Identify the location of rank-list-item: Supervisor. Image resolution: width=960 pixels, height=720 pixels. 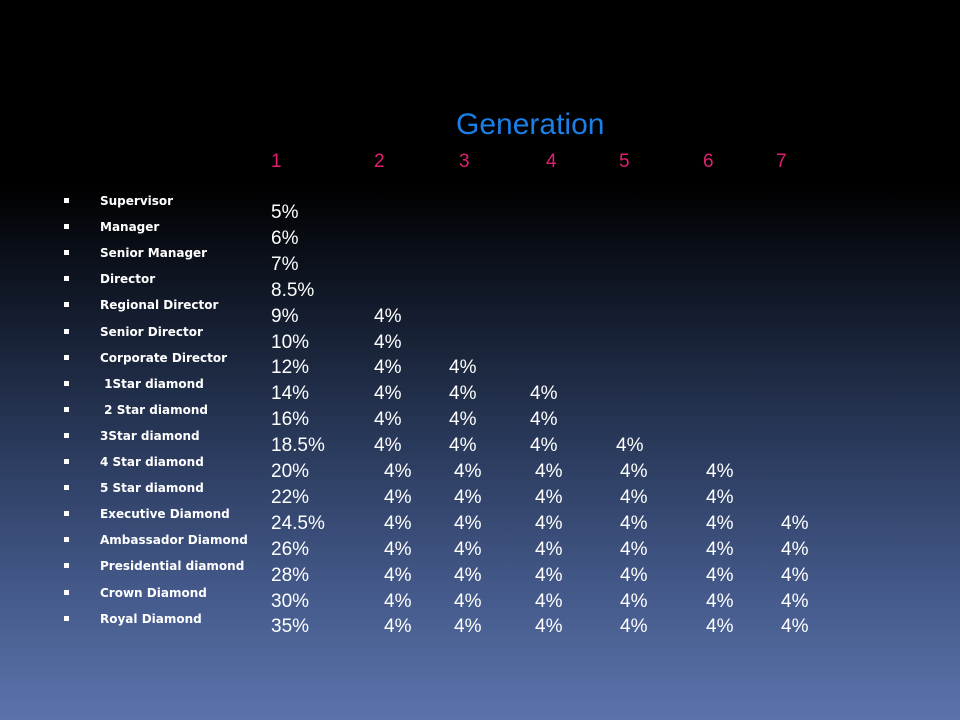
(118, 201).